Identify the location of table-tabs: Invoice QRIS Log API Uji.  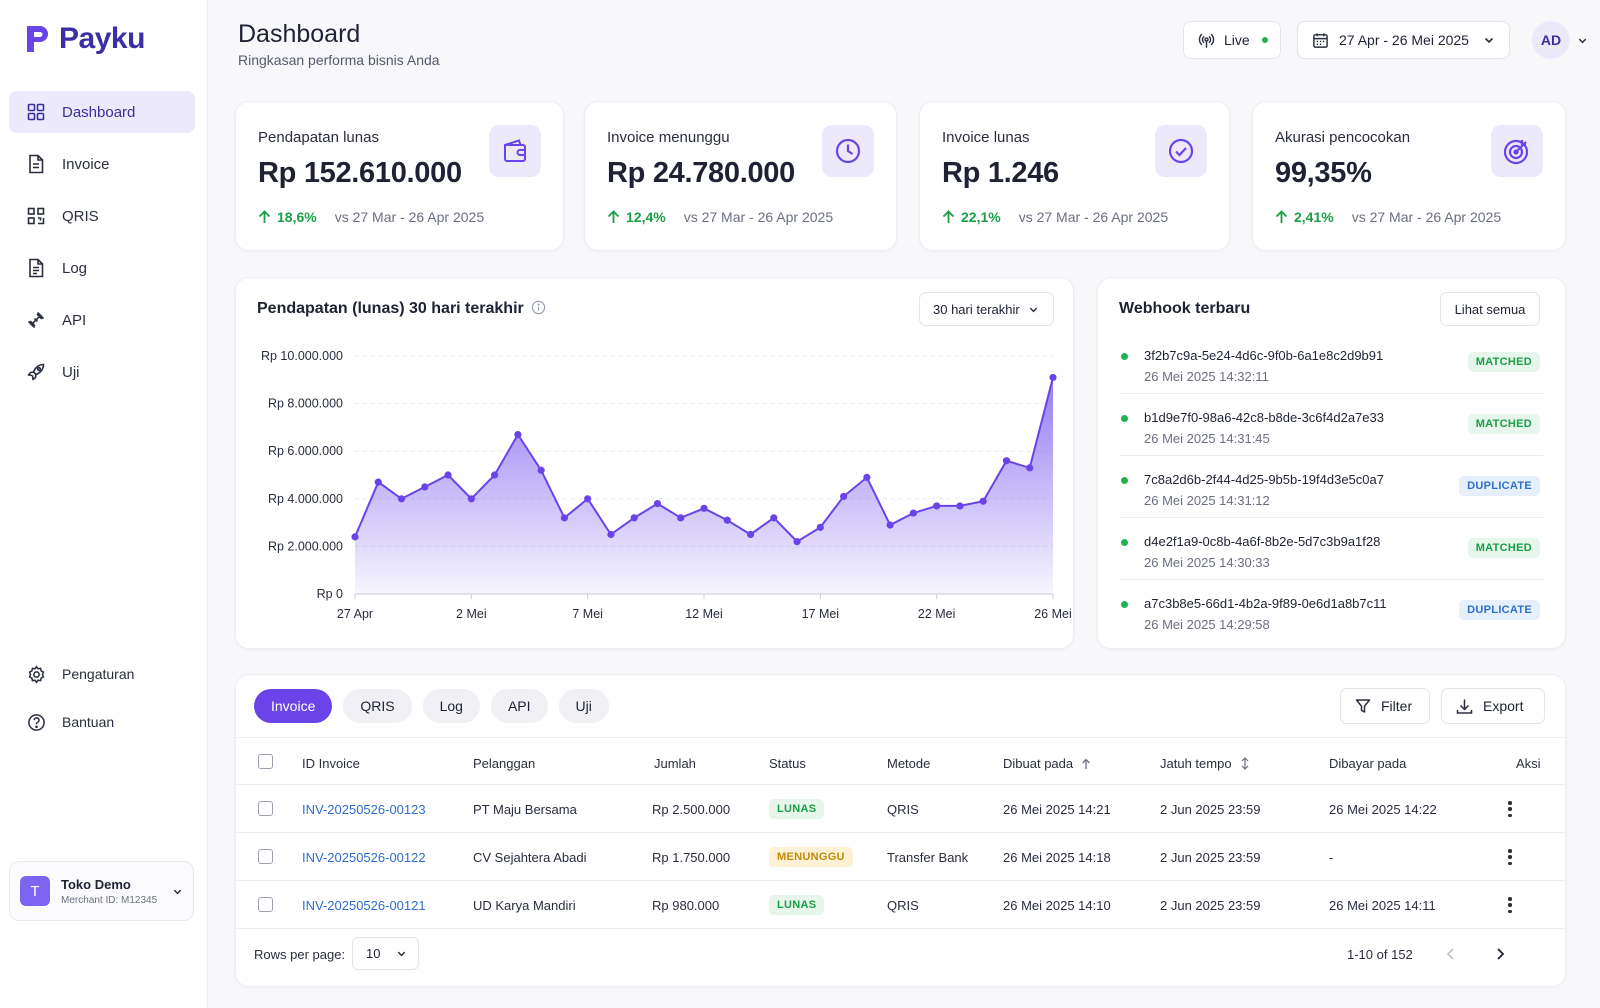
(431, 706).